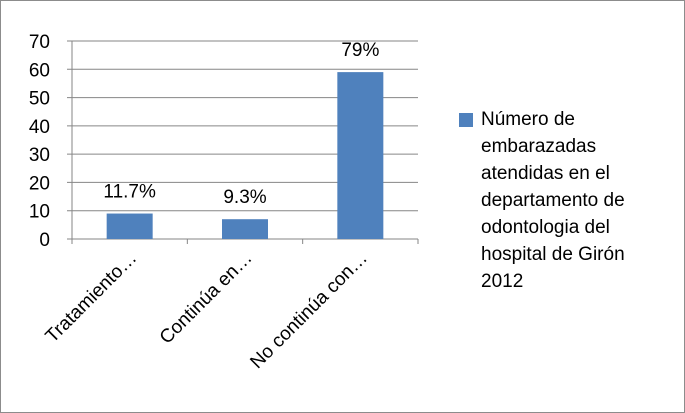 The height and width of the screenshot is (413, 685). I want to click on y-tick-label: 50, so click(39, 99).